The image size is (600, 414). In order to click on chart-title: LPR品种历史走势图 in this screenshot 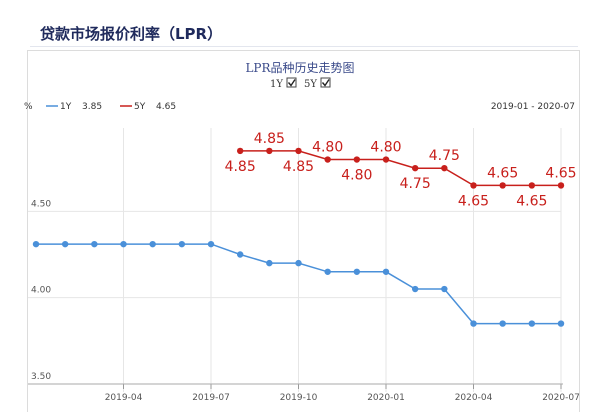, I will do `click(299, 68)`.